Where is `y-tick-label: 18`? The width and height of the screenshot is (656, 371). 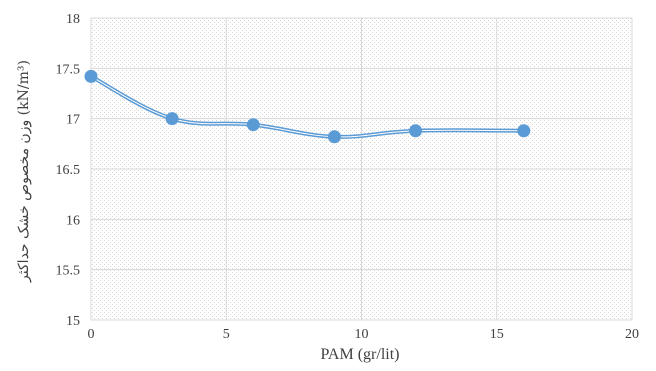
y-tick-label: 18 is located at coordinates (73, 19).